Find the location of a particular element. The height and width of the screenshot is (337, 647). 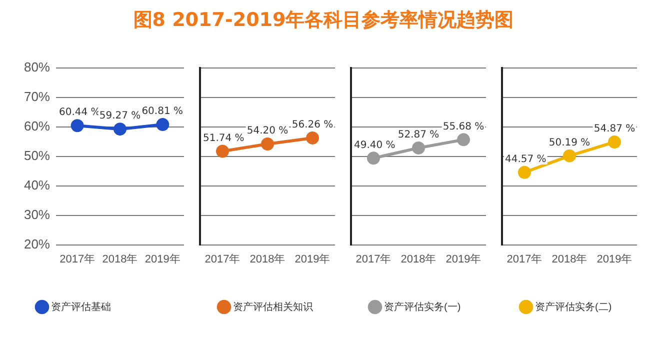

data-label: 60.81 % is located at coordinates (162, 112).